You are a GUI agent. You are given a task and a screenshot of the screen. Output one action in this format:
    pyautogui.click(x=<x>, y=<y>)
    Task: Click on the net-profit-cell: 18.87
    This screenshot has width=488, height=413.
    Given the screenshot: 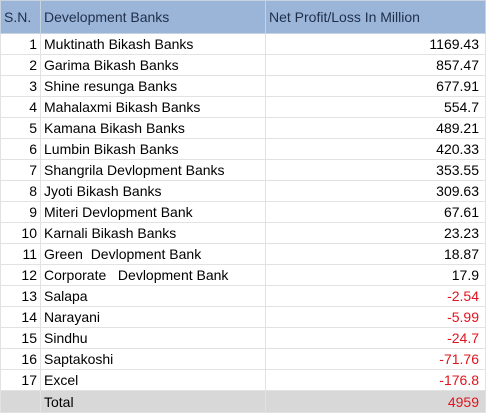 What is the action you would take?
    pyautogui.click(x=375, y=254)
    